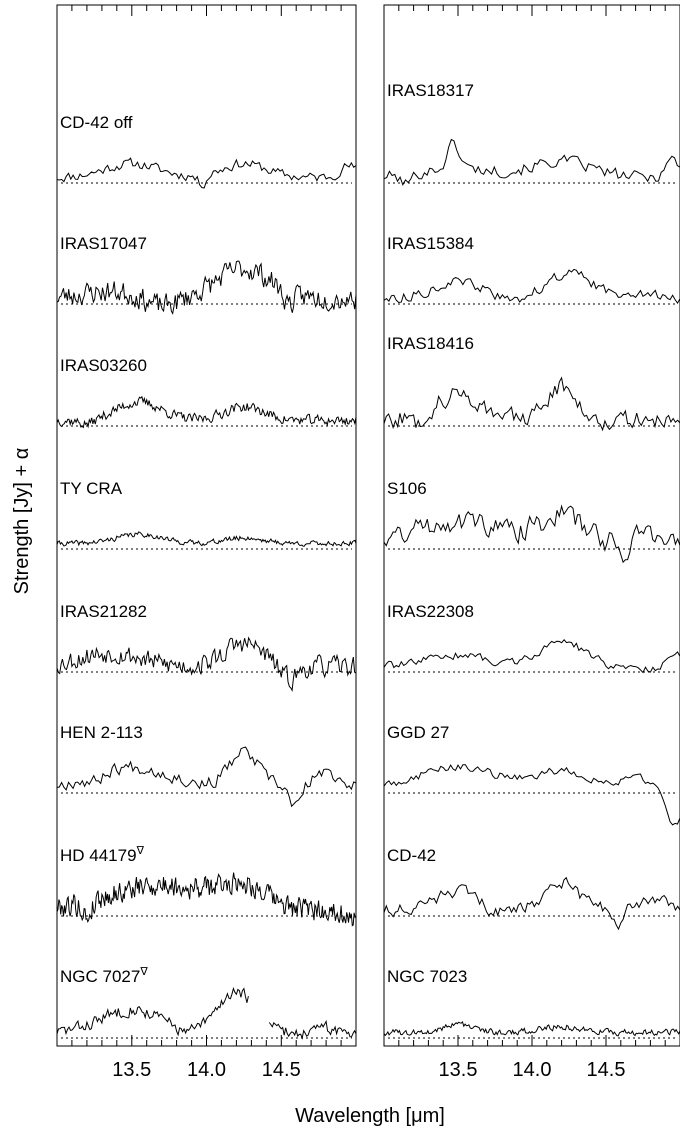 This screenshot has width=680, height=1131. I want to click on y-axis-label: Strength [Jy] + α, so click(22, 521).